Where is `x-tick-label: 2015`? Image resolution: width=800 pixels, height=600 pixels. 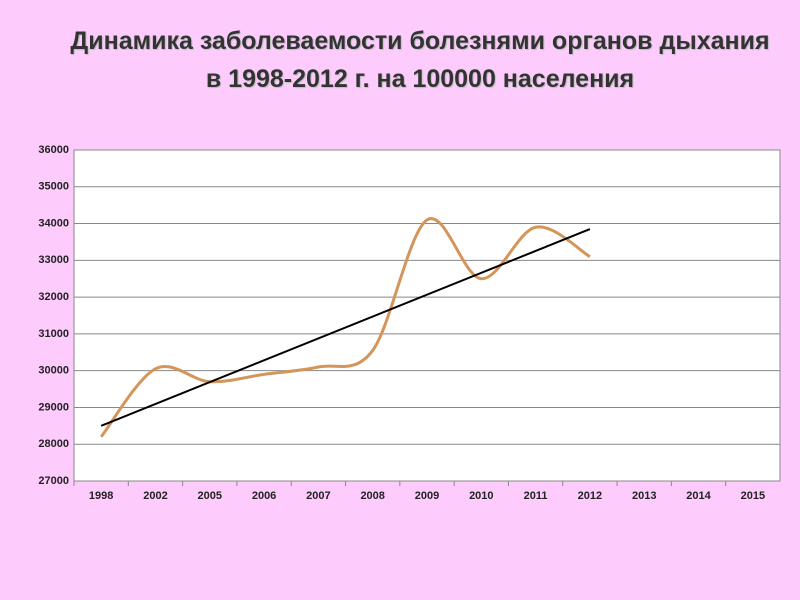
x-tick-label: 2015 is located at coordinates (753, 496).